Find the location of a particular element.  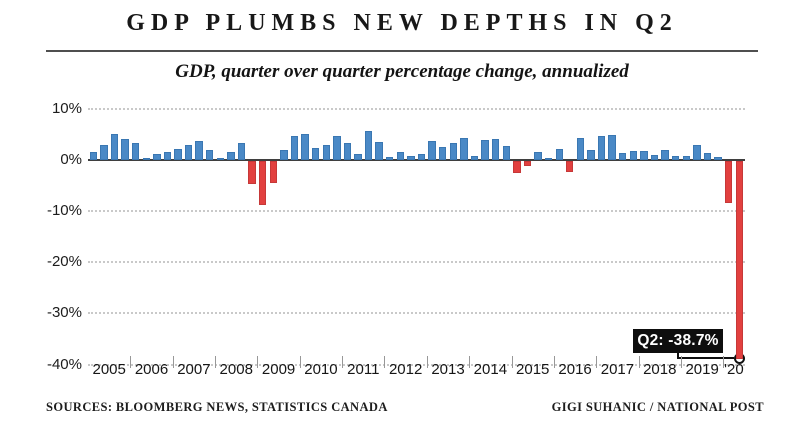

x-axis-label-2016: 2016 is located at coordinates (575, 369).